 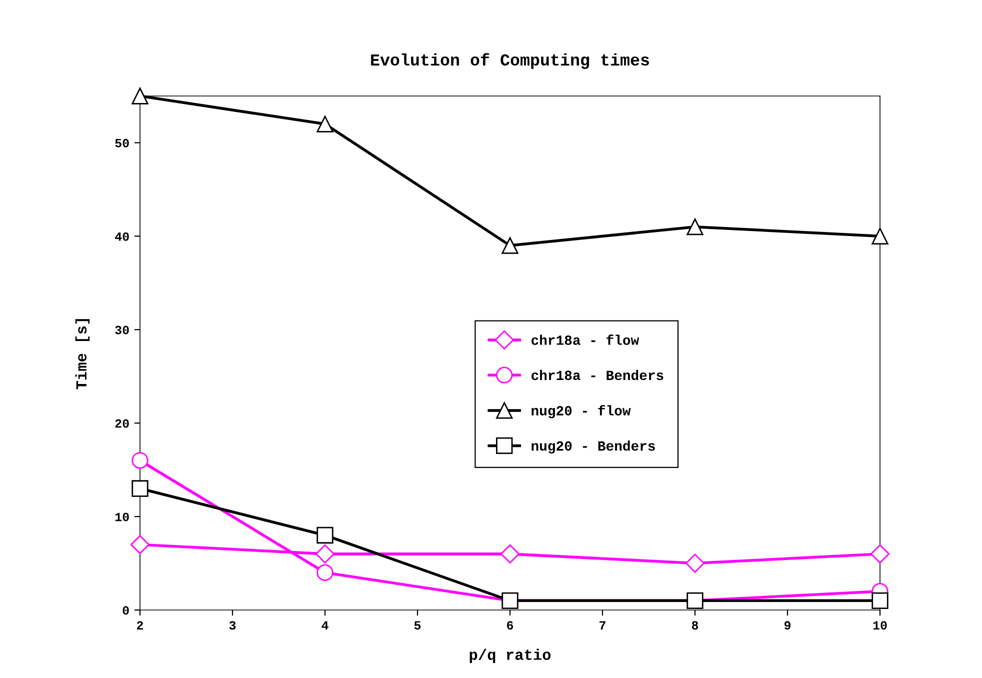 I want to click on y-tick-label: 10, so click(x=122, y=517).